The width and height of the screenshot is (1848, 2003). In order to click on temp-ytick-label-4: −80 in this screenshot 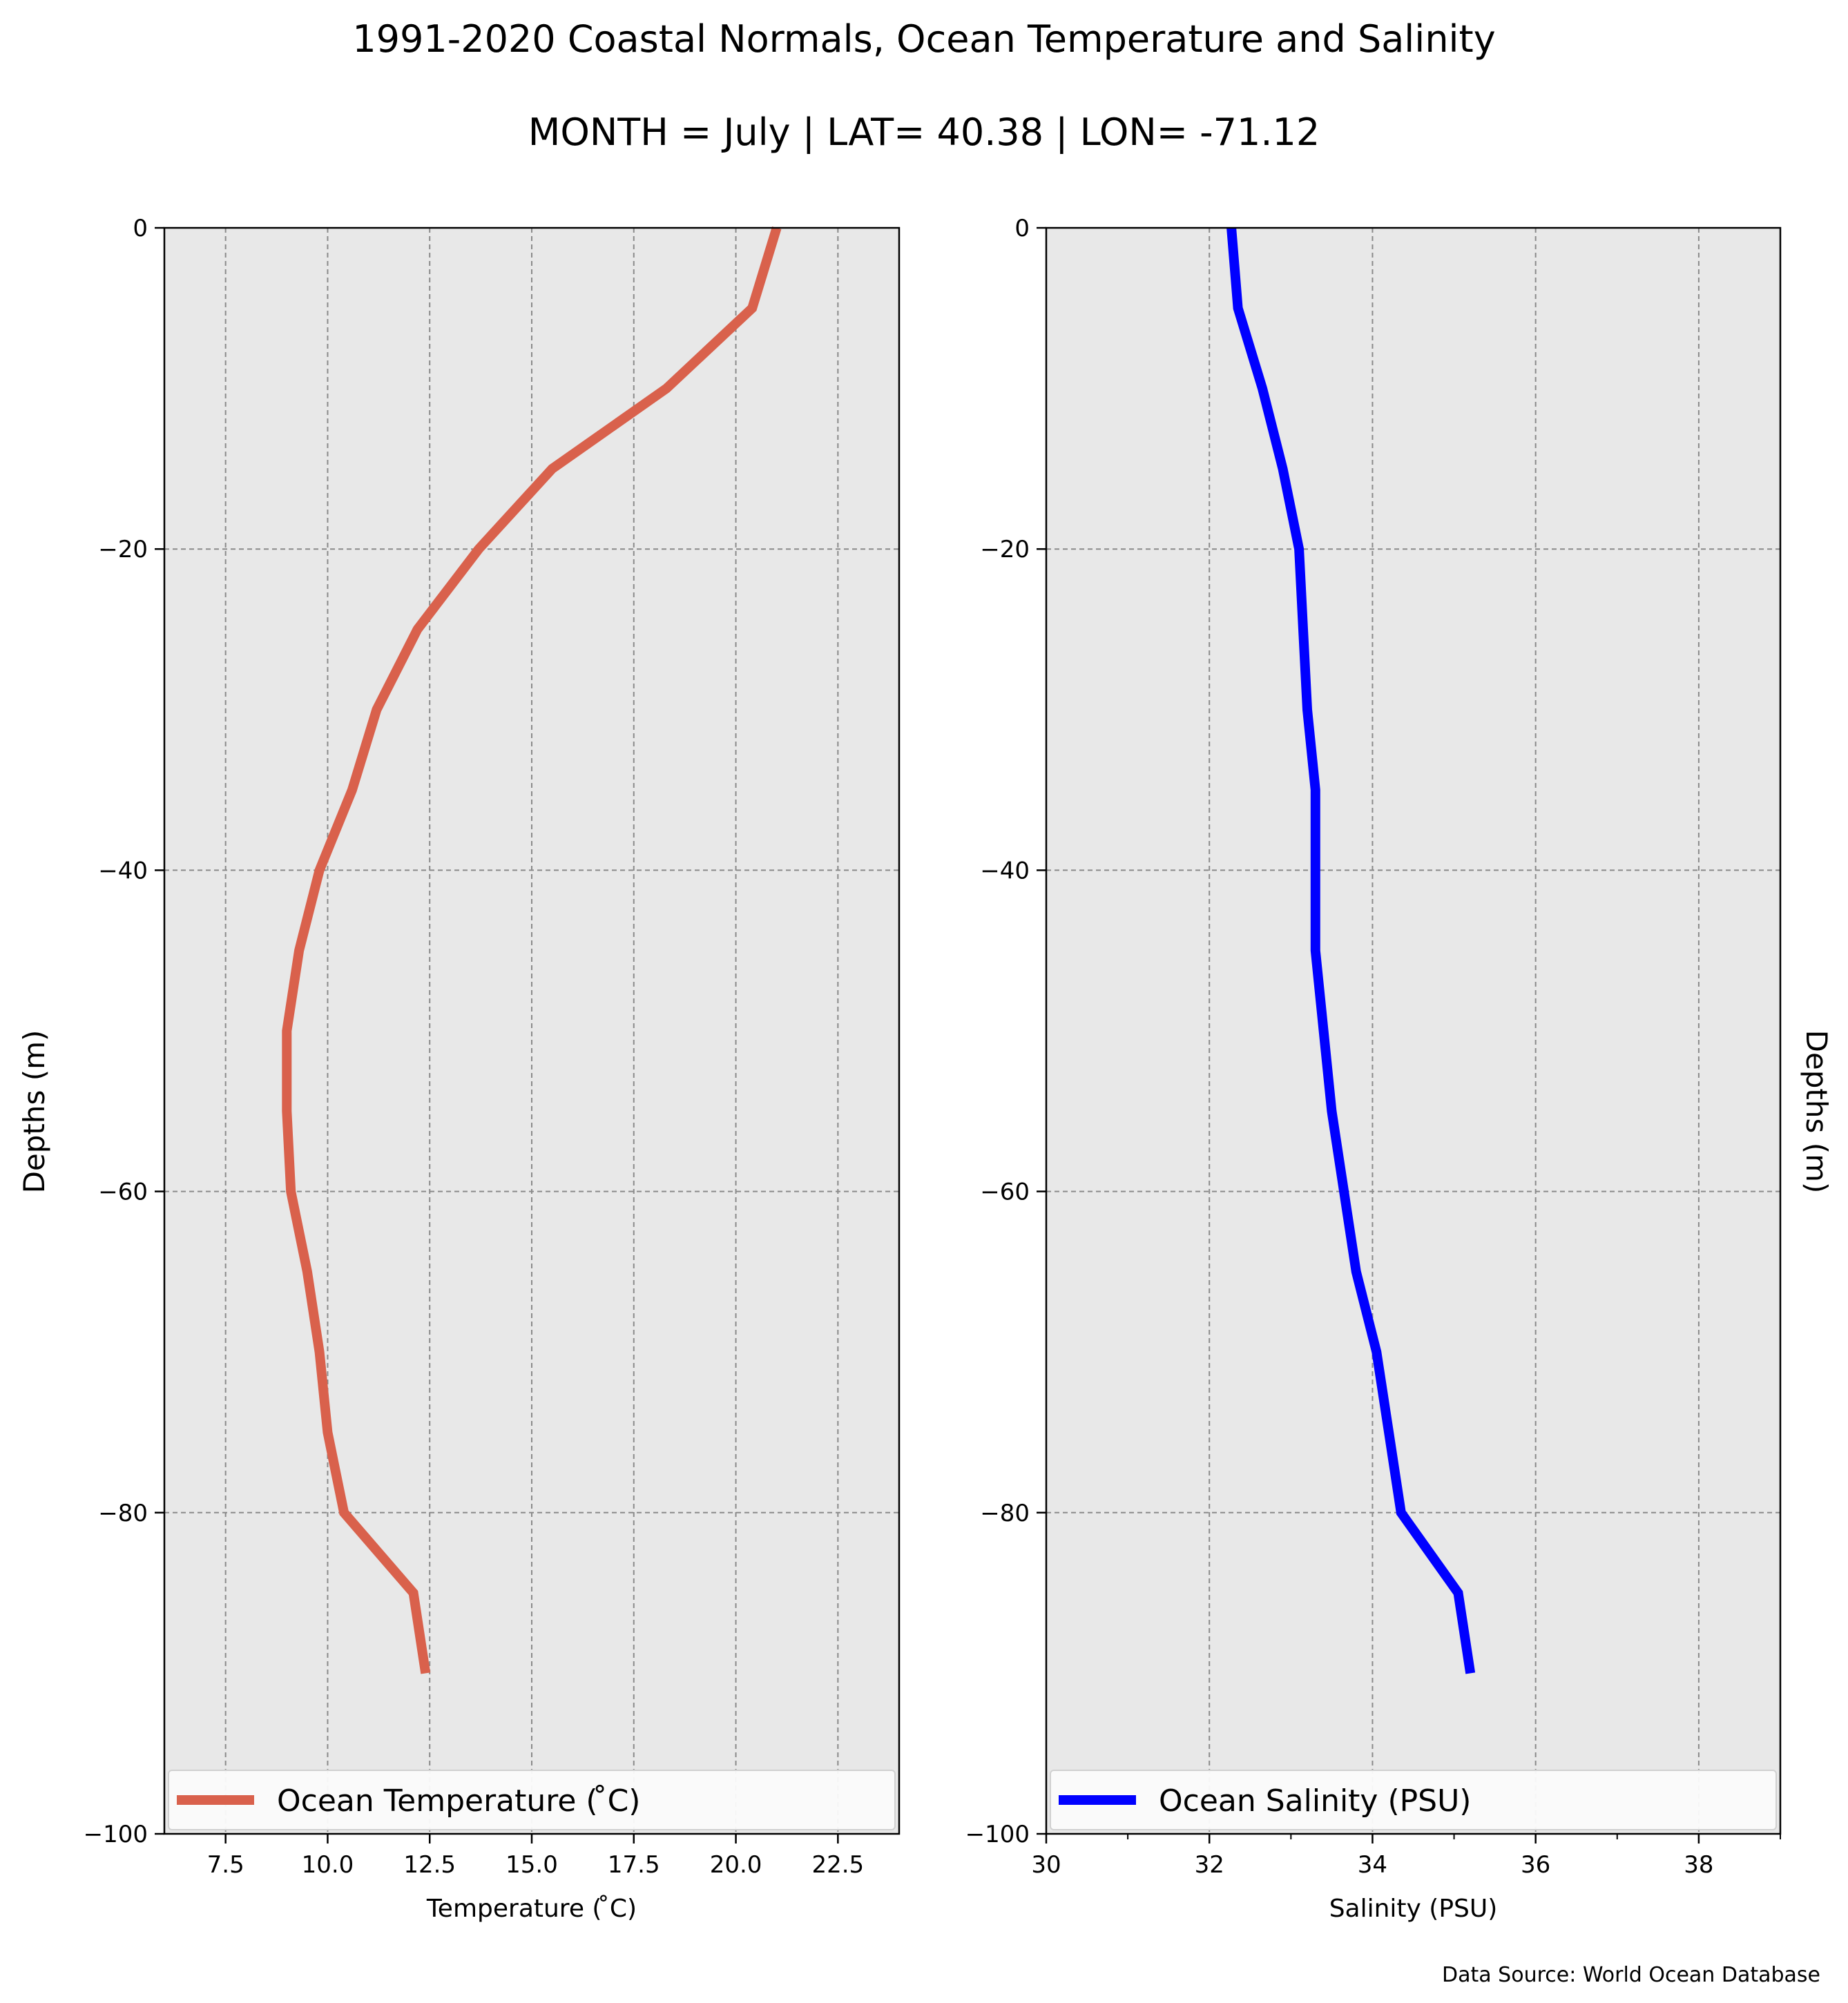, I will do `click(123, 1514)`.